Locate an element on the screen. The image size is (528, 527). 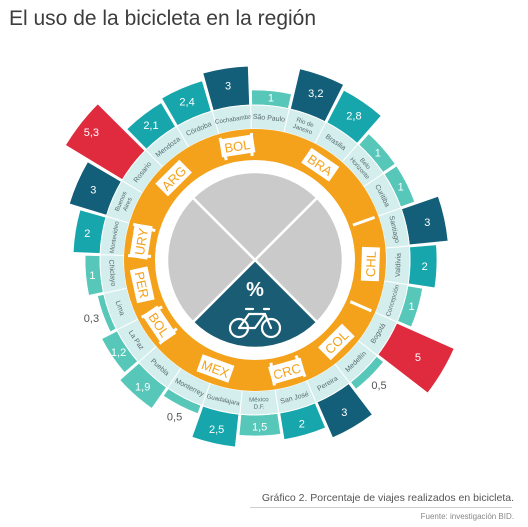
city-label-chiclayo: Chiclayo is located at coordinates (111, 272).